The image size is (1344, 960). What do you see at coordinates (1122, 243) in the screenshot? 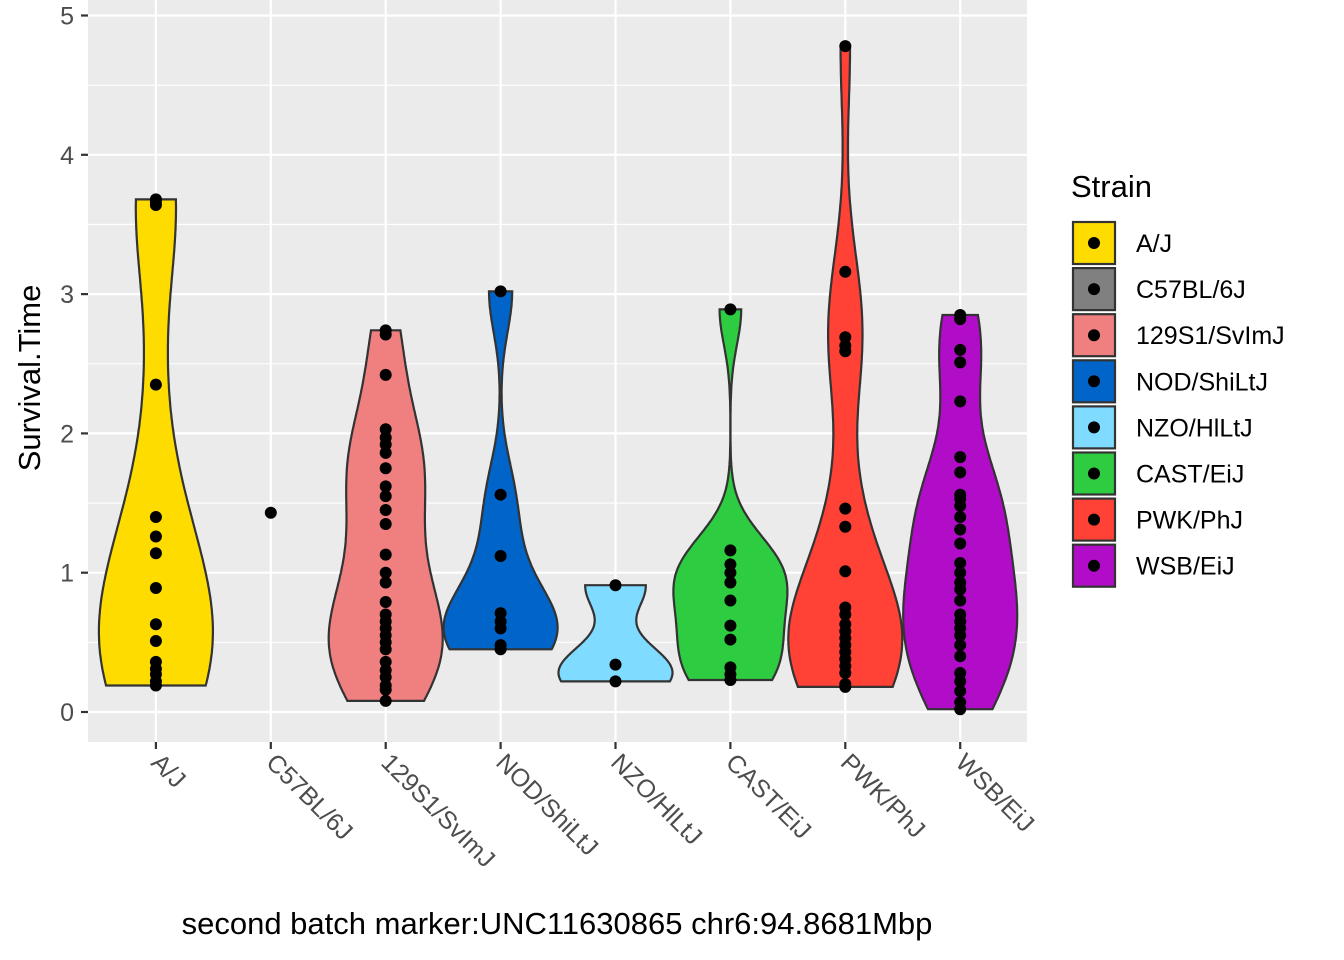
I see `legend-item: A/J` at bounding box center [1122, 243].